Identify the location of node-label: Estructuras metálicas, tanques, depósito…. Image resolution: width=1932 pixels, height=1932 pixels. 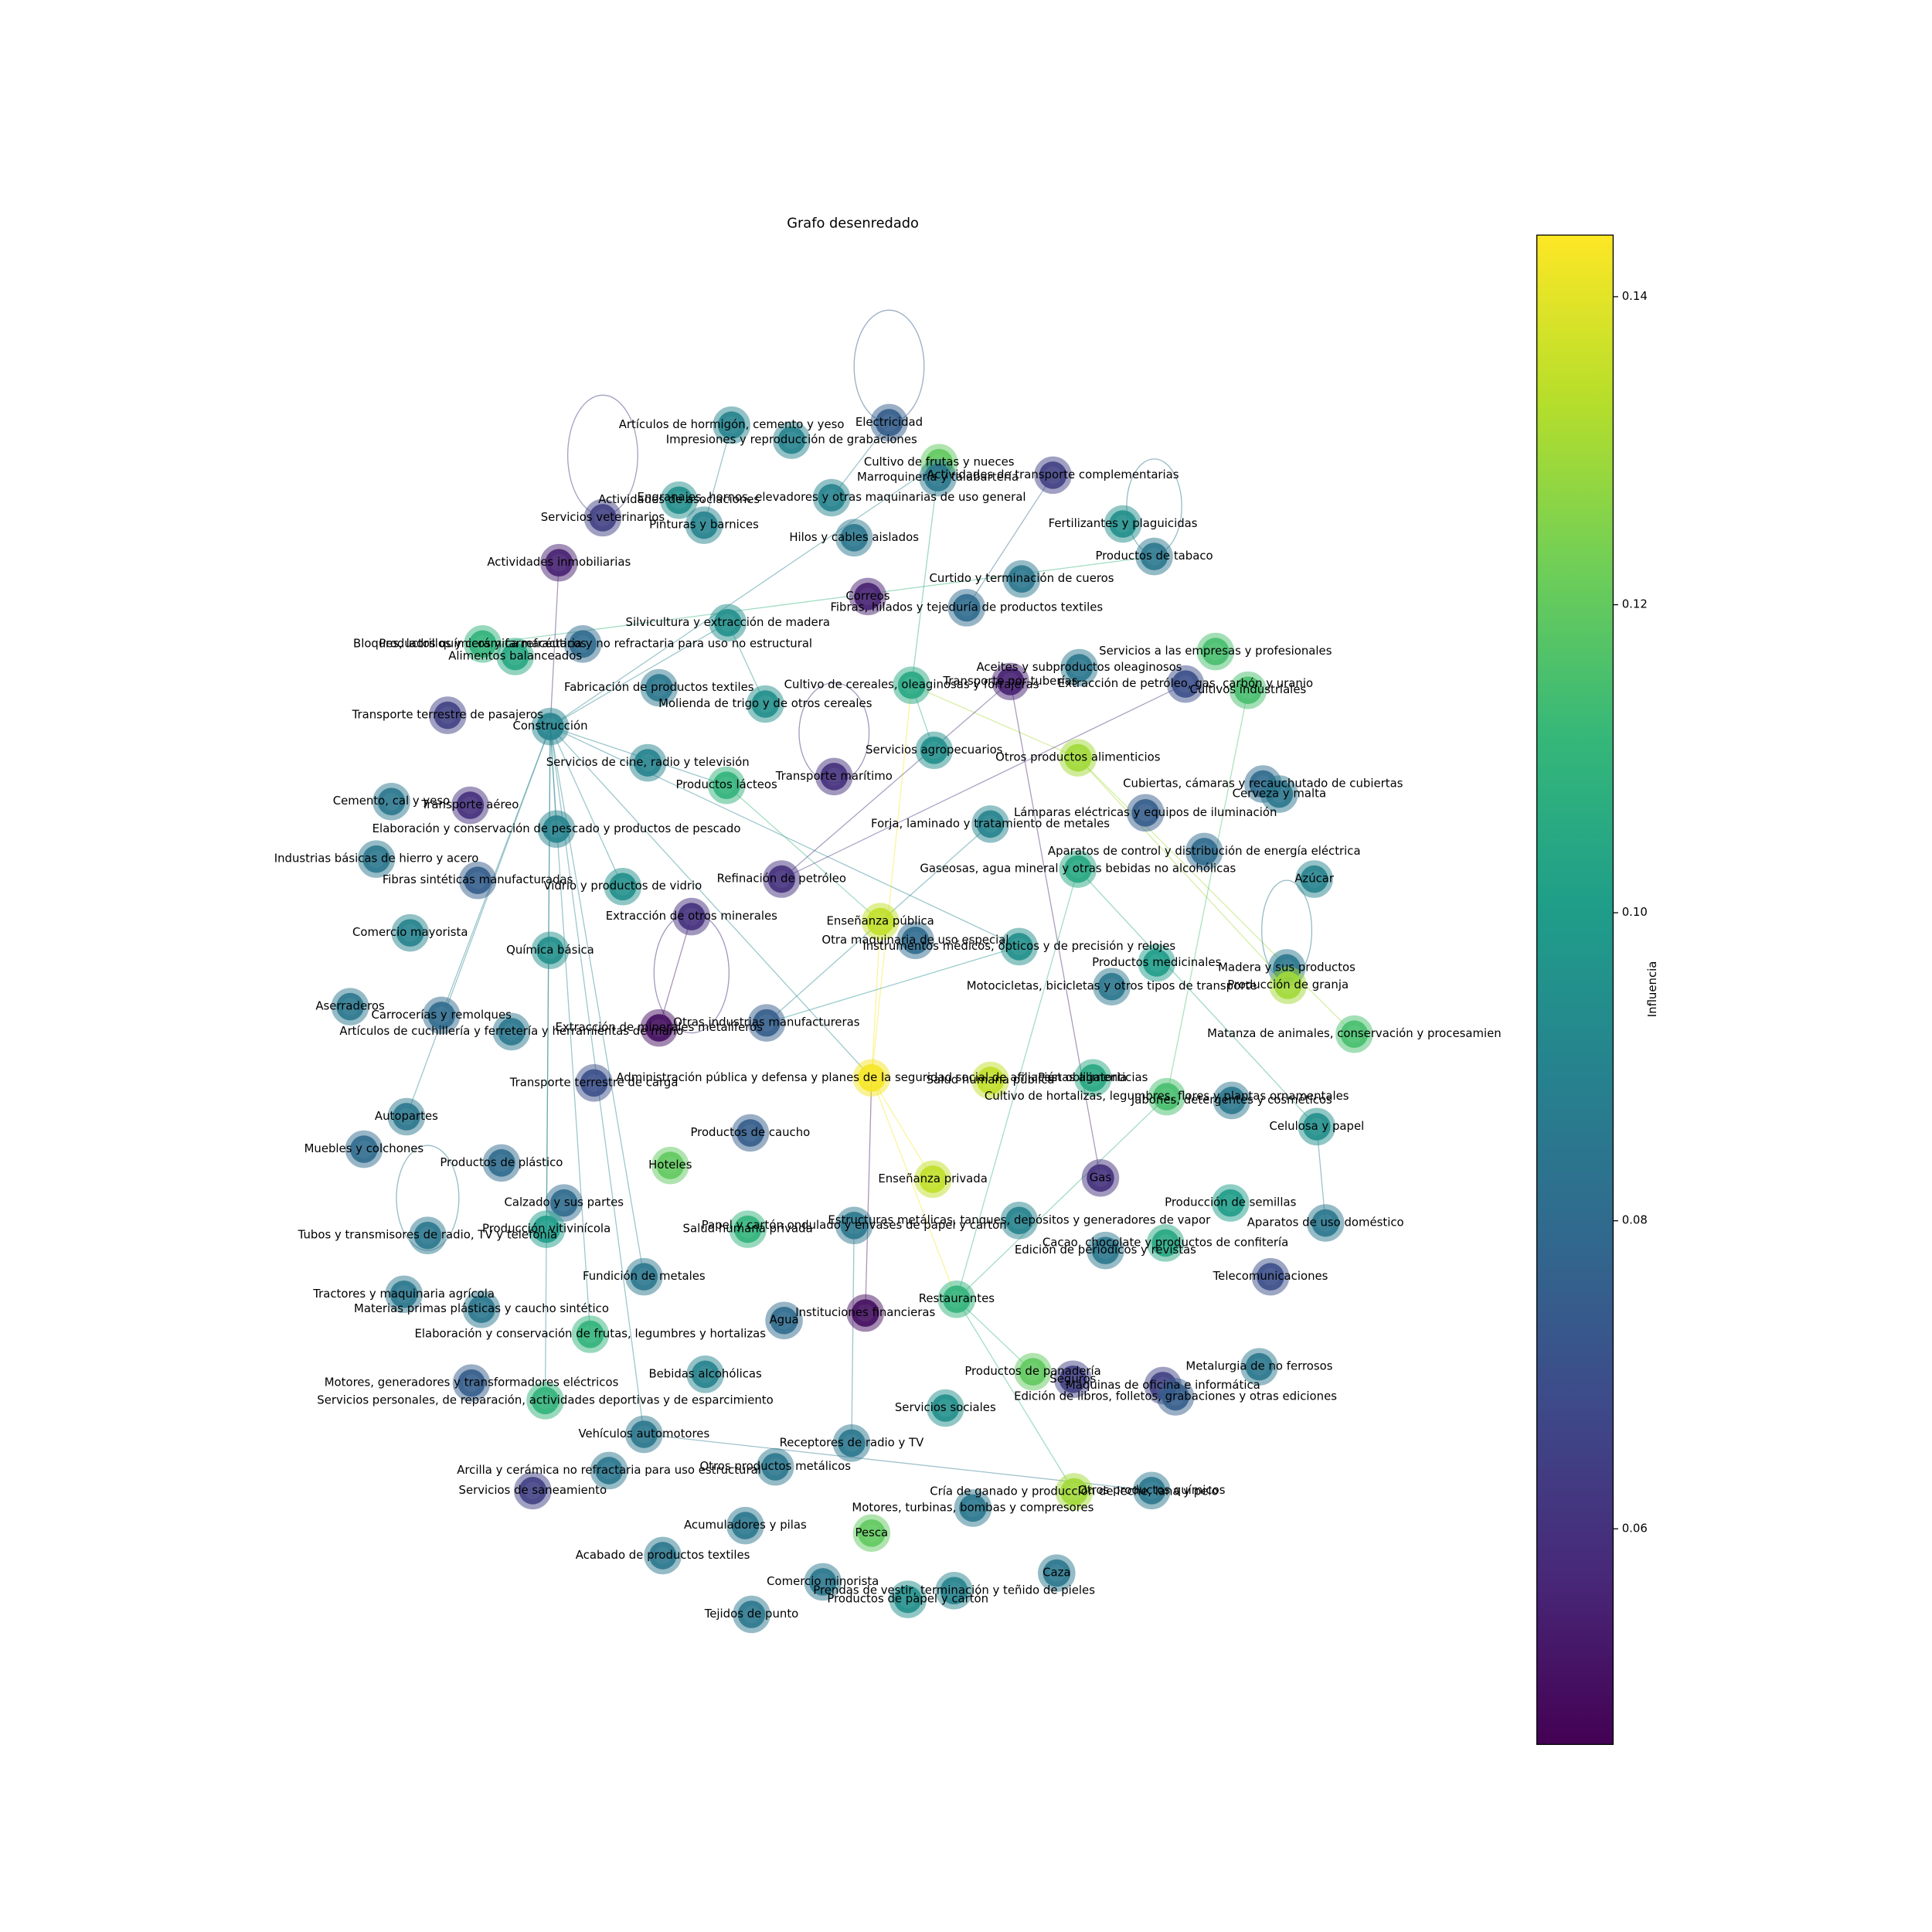
(1020, 1220).